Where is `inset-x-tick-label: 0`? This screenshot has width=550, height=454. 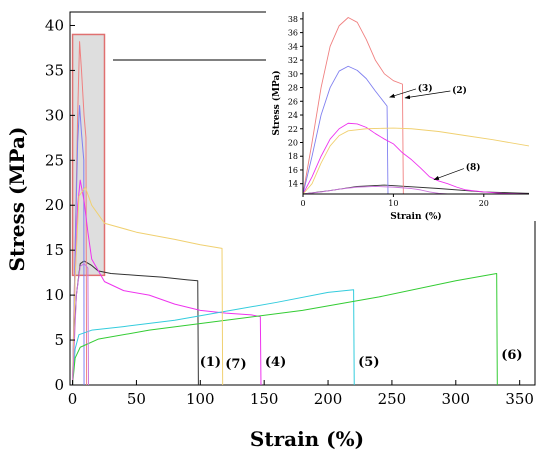
inset-x-tick-label: 0 is located at coordinates (302, 203).